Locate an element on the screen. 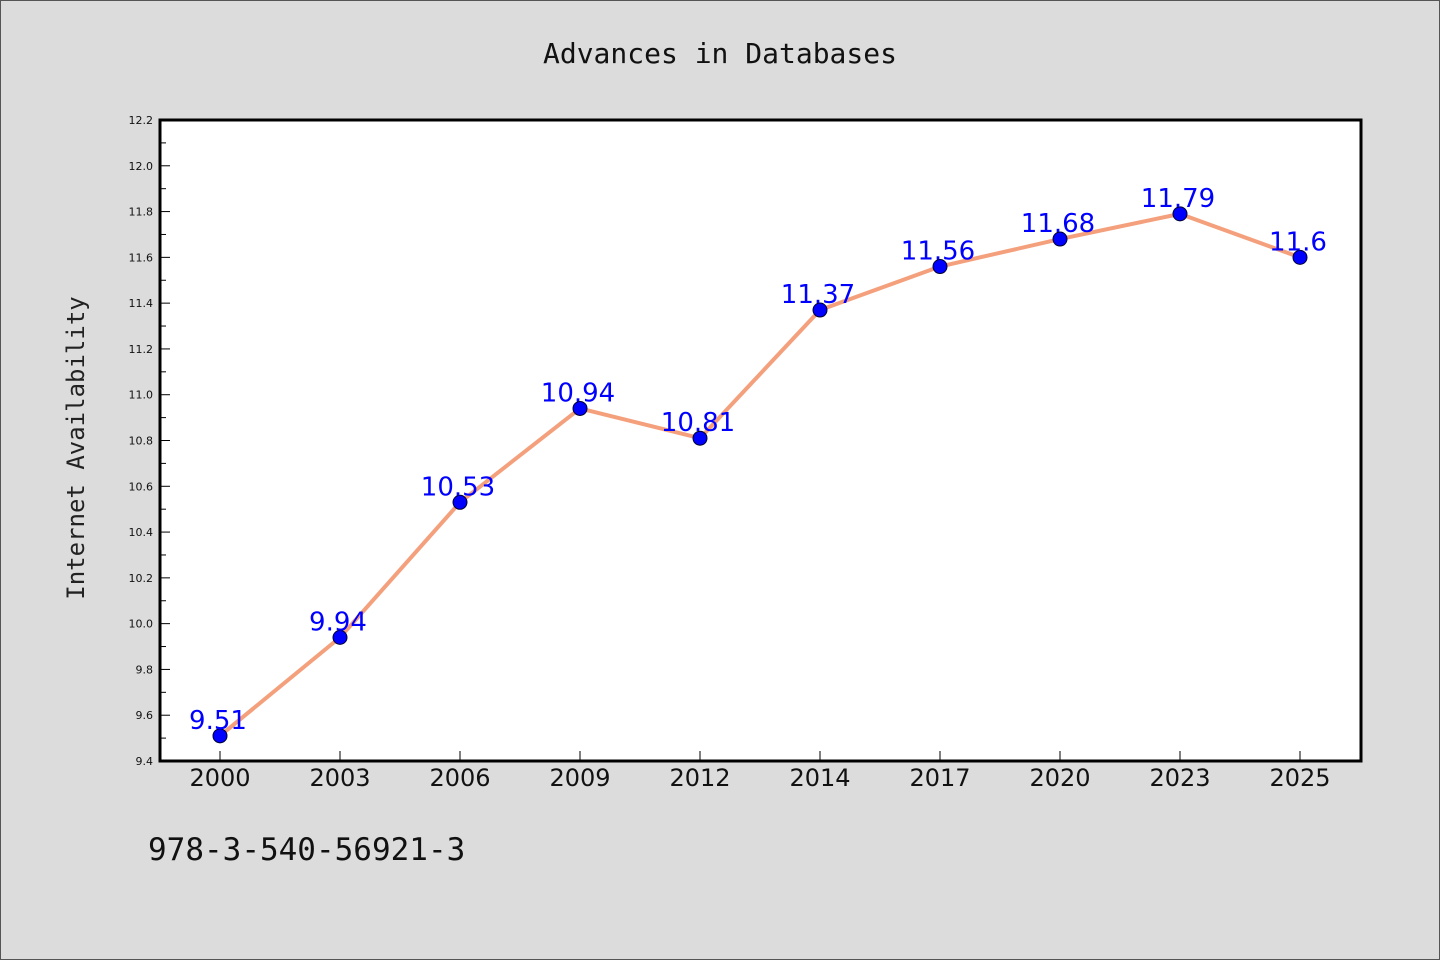  x-tick-label: 2009 is located at coordinates (579, 778).